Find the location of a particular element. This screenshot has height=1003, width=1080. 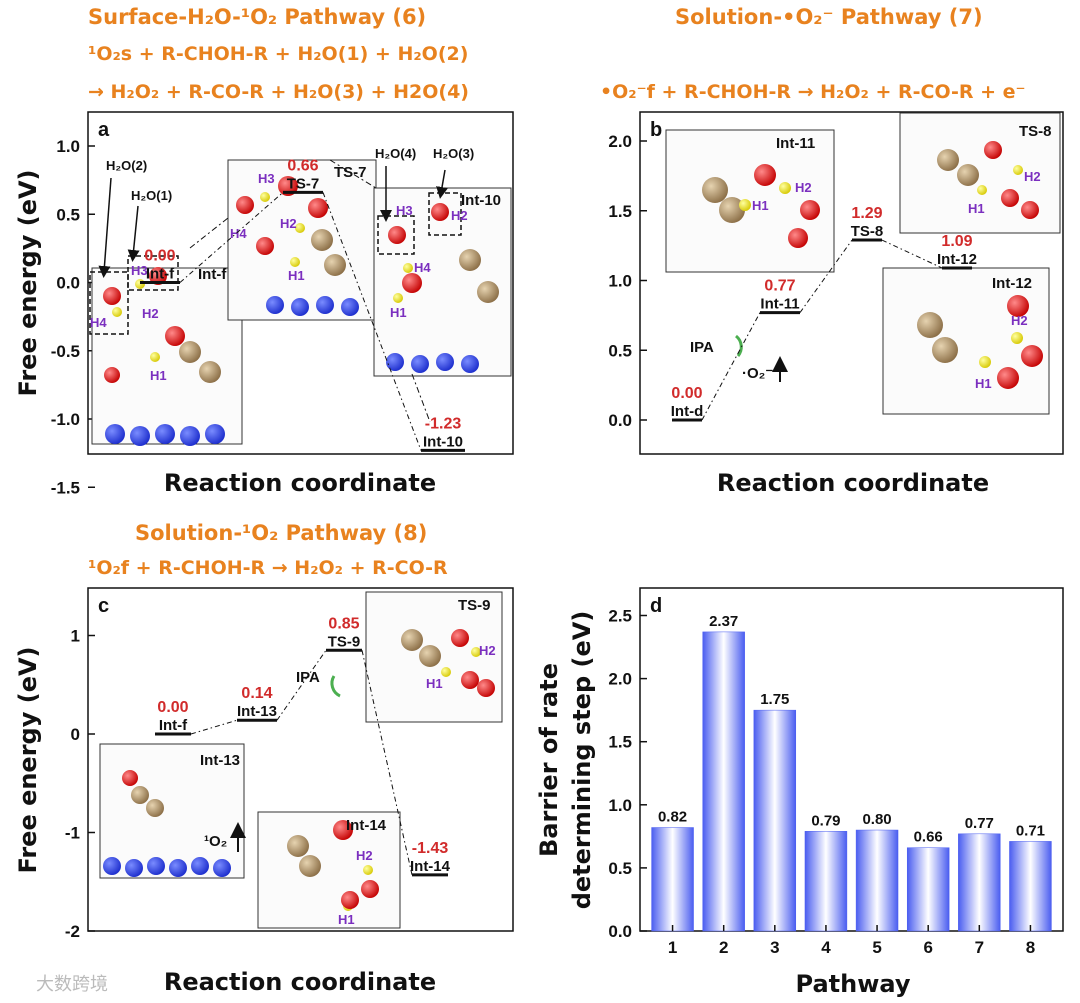

bar-value-label: 0.66 is located at coordinates (928, 837).